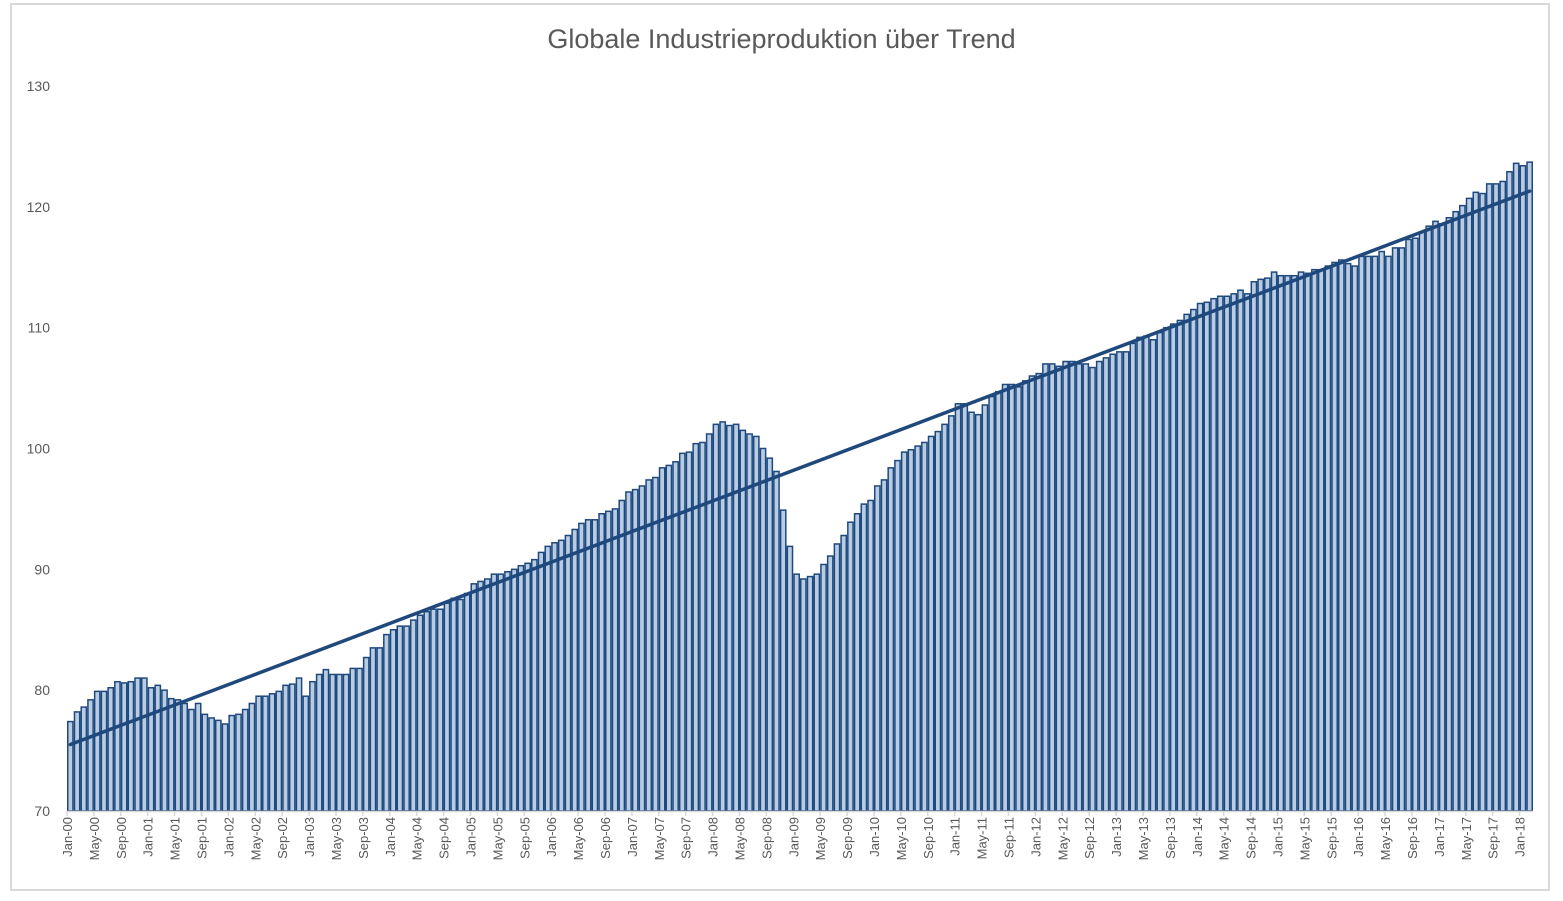 The width and height of the screenshot is (1563, 901). What do you see at coordinates (551, 837) in the screenshot?
I see `x-tick-label: Jan-06` at bounding box center [551, 837].